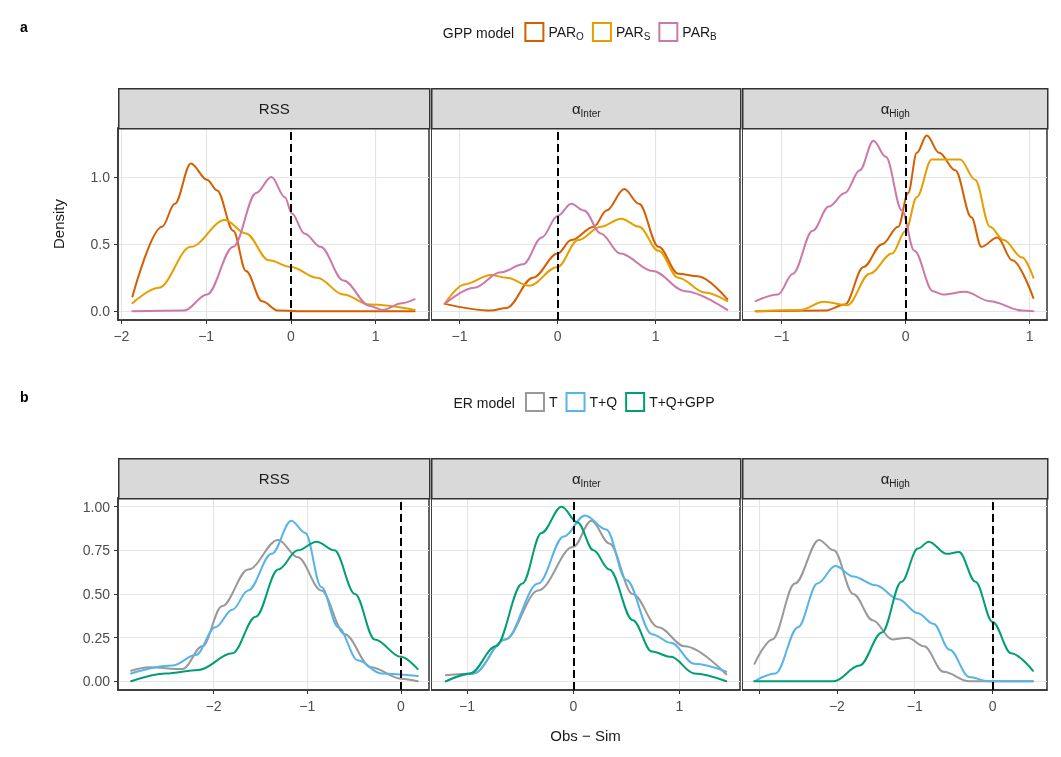  I want to click on legend-title: ER model, so click(484, 403).